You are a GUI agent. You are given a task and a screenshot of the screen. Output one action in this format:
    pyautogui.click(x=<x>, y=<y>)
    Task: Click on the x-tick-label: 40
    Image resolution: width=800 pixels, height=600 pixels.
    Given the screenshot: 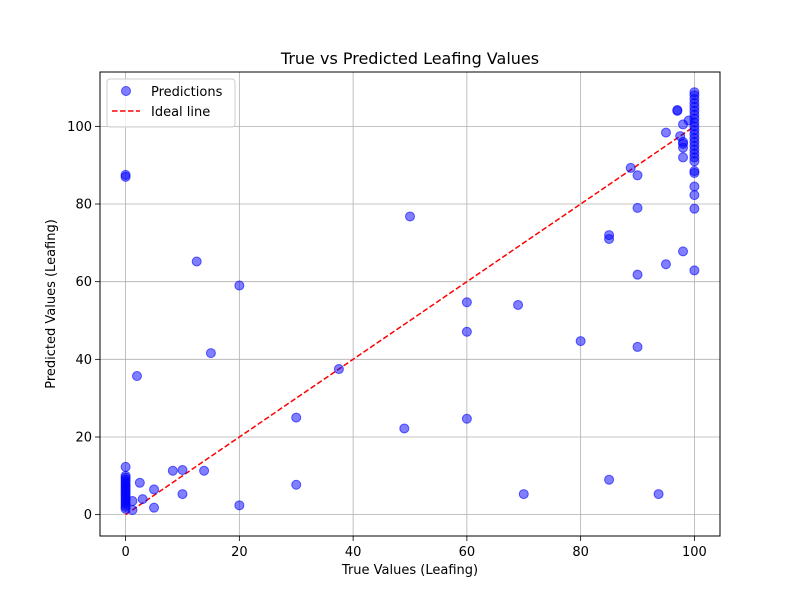 What is the action you would take?
    pyautogui.click(x=353, y=552)
    